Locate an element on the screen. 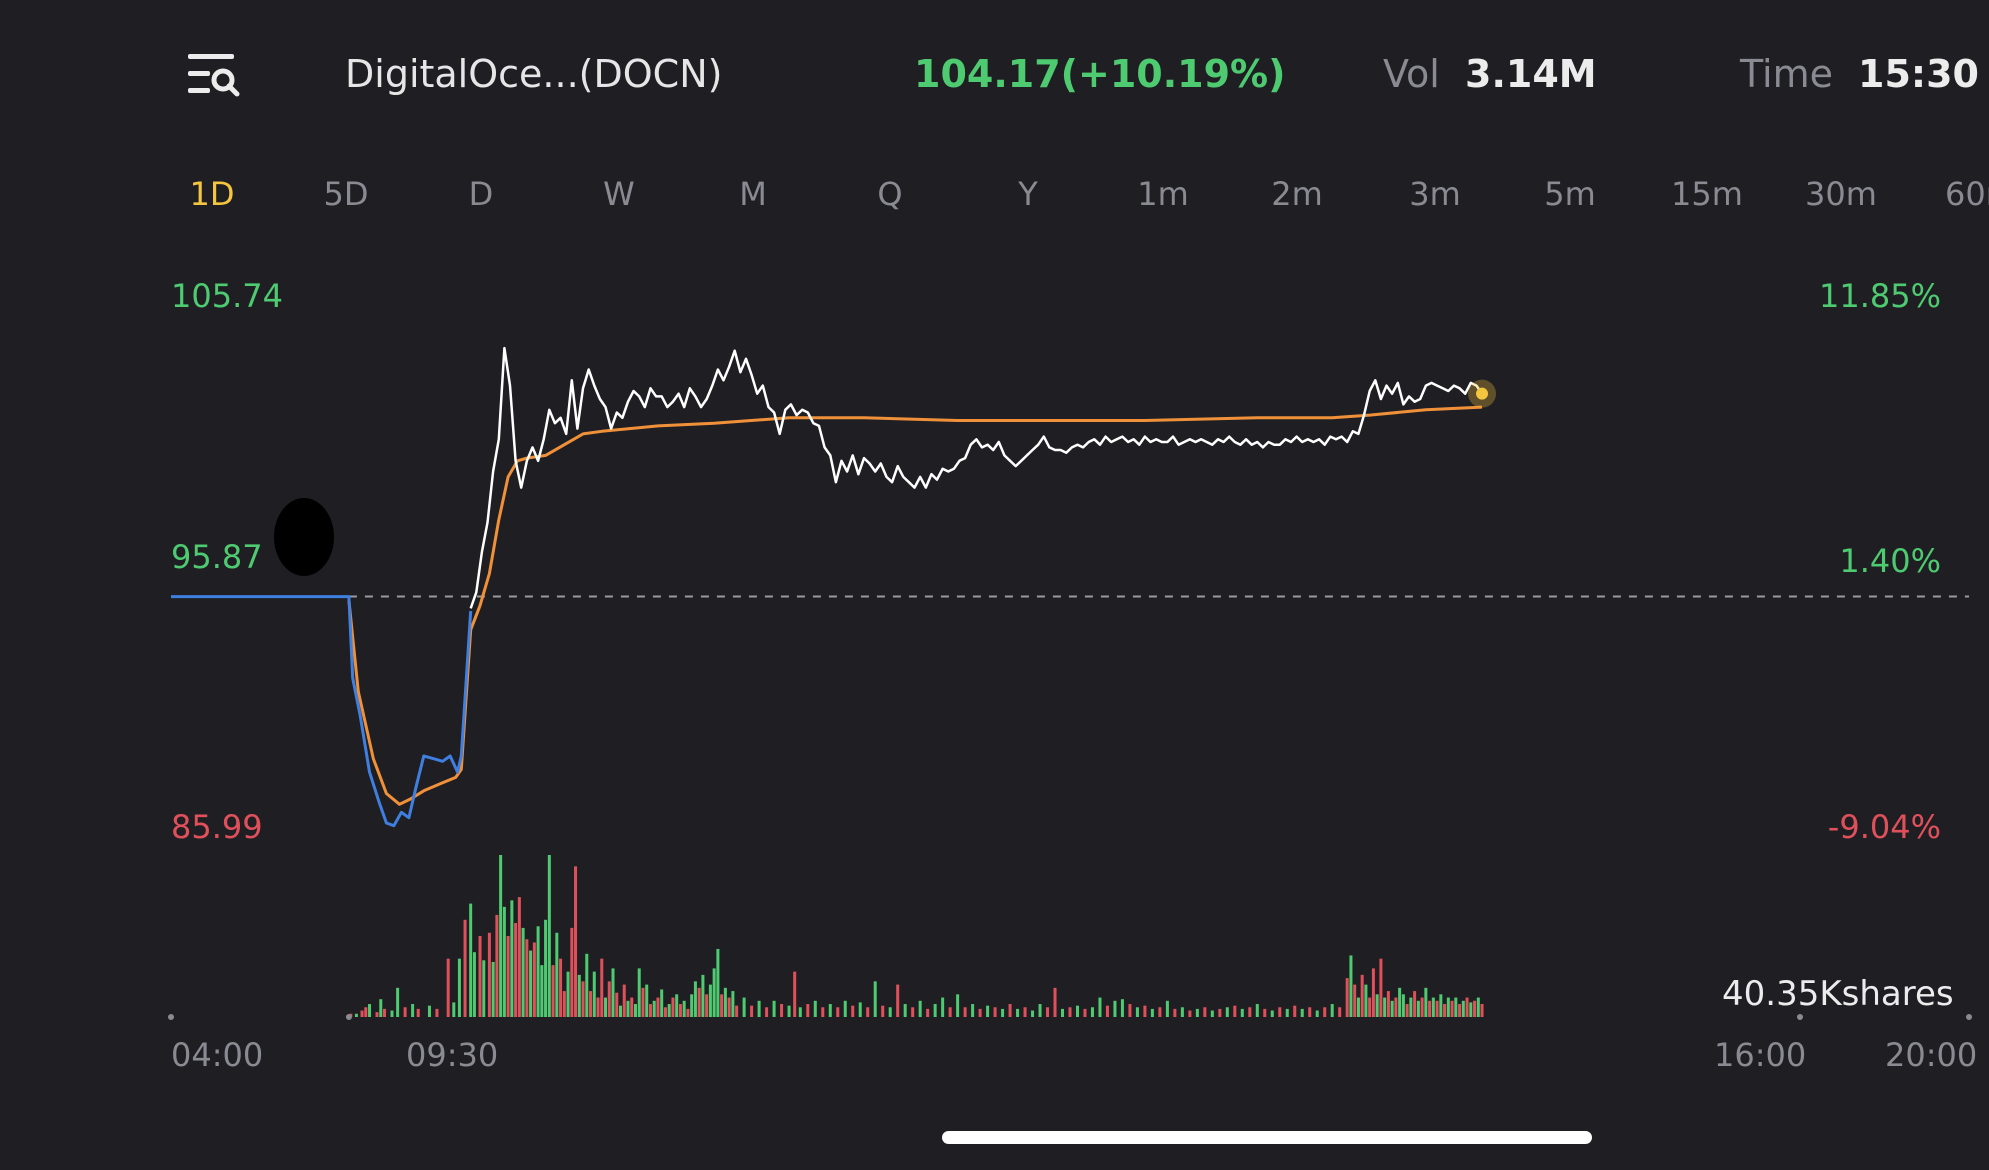  tab-1m: 1m is located at coordinates (1163, 194).